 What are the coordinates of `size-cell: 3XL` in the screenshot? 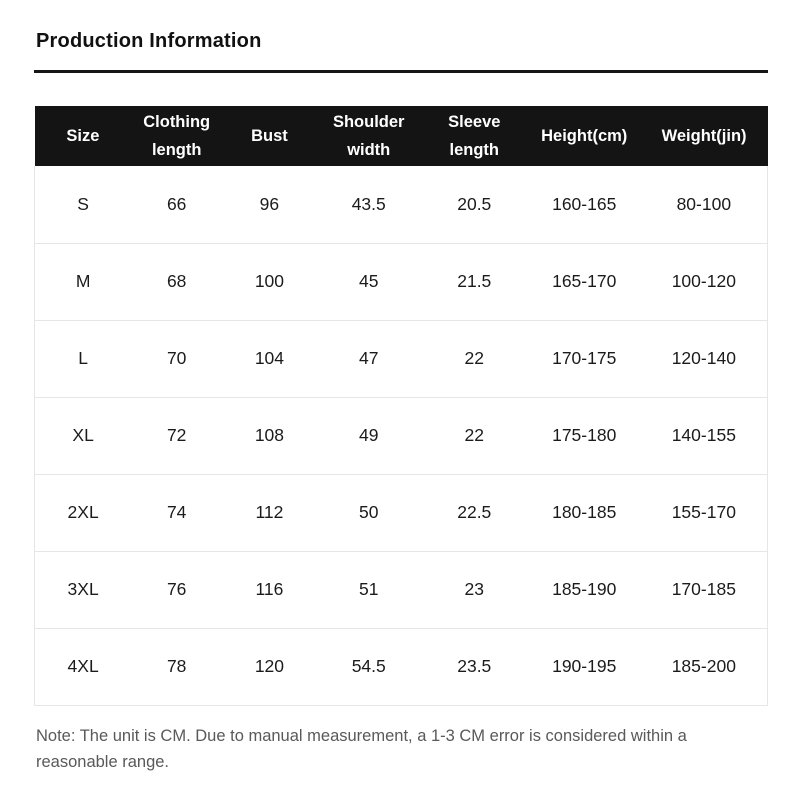 It's located at (83, 590).